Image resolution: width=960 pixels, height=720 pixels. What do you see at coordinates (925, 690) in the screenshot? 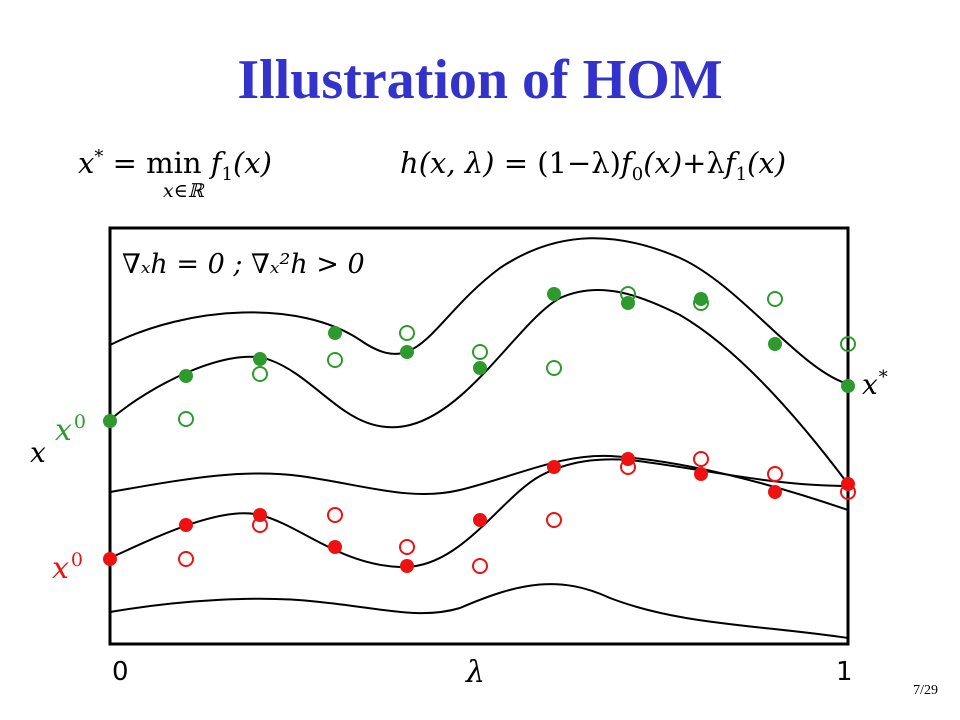
I see `page-number: 7/29` at bounding box center [925, 690].